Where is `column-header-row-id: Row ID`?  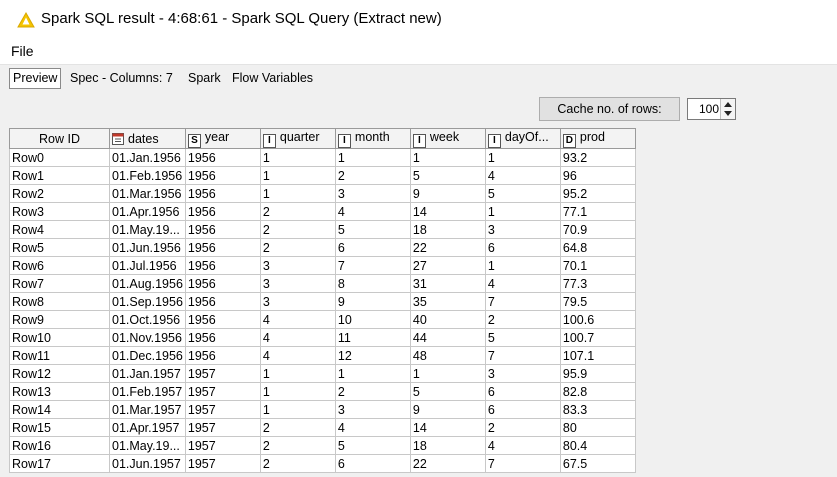
column-header-row-id: Row ID is located at coordinates (59, 138).